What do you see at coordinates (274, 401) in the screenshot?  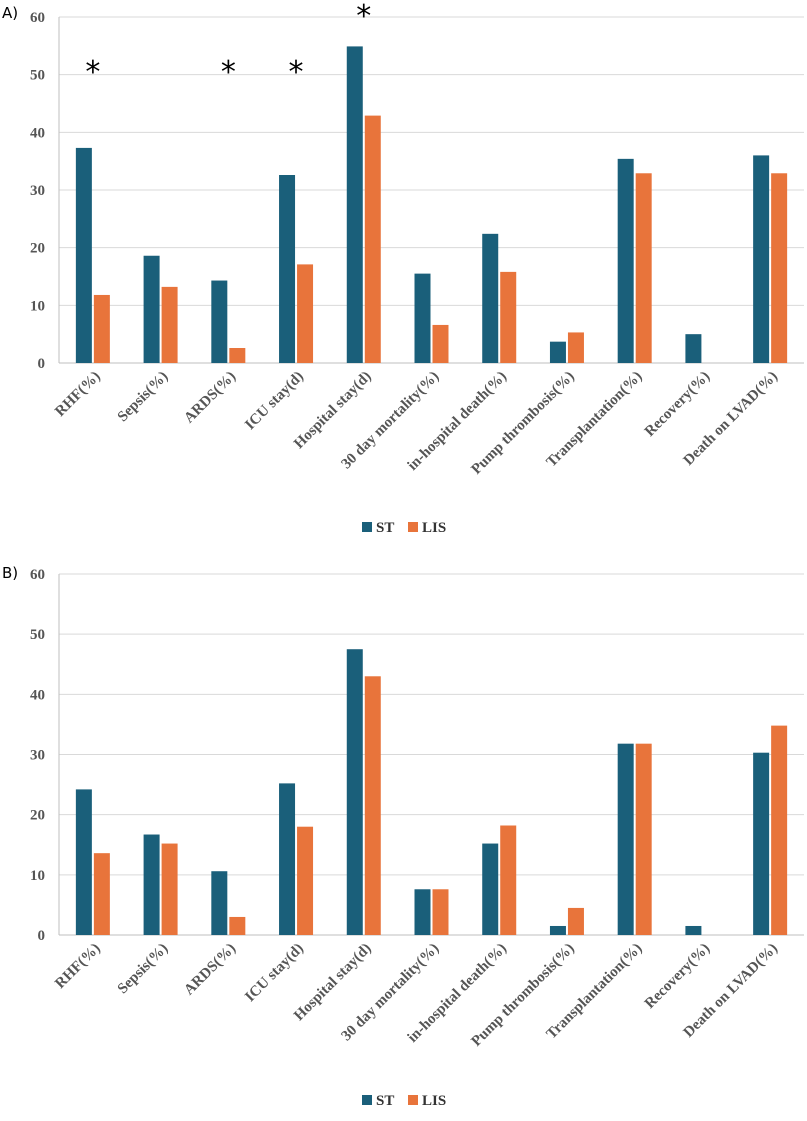 I see `chart-a-xtick-label: ICU stay(d)` at bounding box center [274, 401].